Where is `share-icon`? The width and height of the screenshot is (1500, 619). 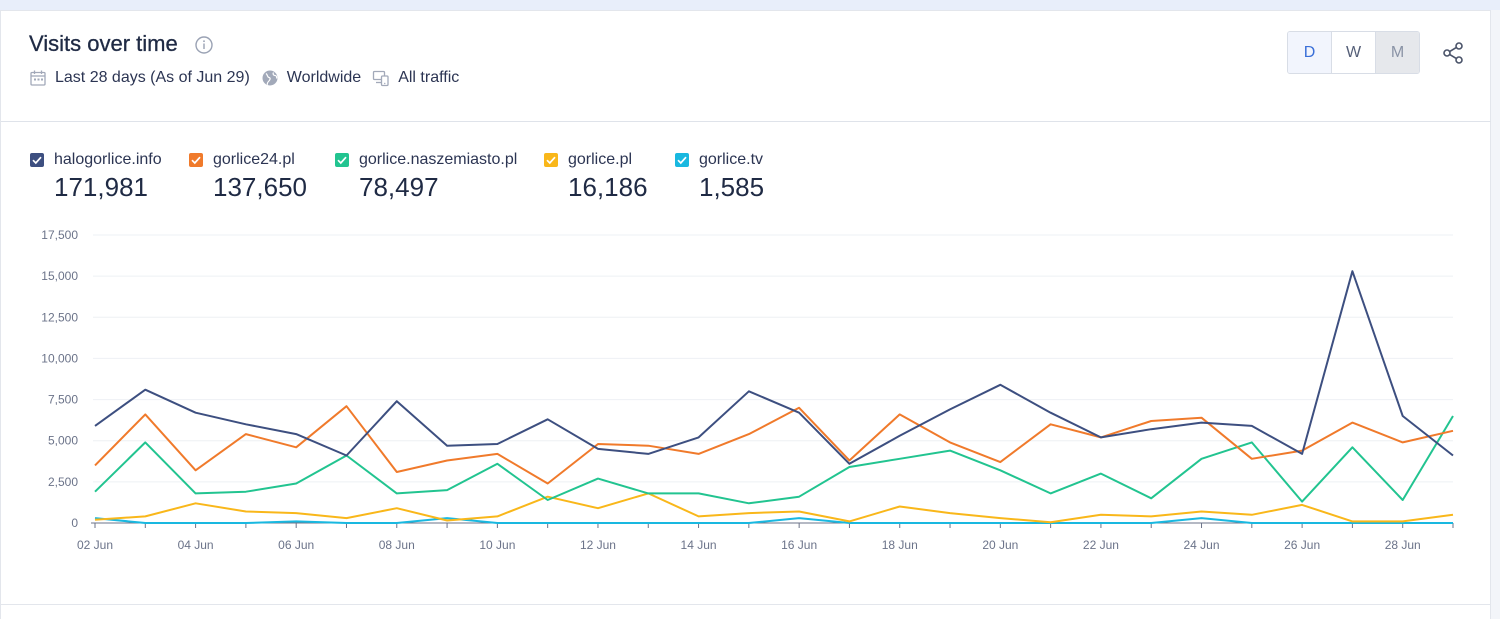
share-icon is located at coordinates (1453, 53).